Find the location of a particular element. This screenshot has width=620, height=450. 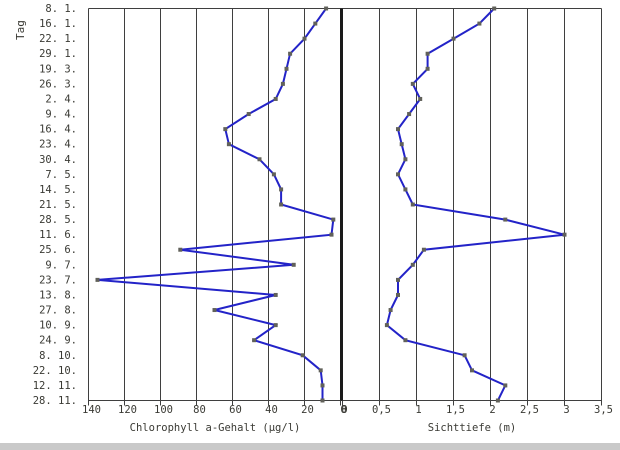

tick-label-chlorophyll: 140 is located at coordinates (91, 410).